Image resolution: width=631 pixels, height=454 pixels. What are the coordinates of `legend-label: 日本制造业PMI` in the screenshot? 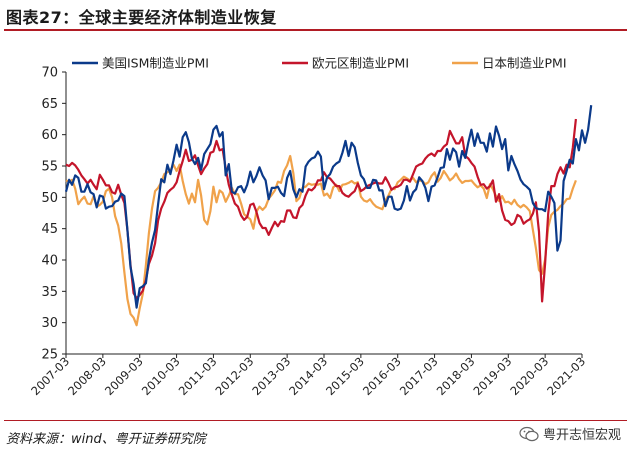 It's located at (524, 63).